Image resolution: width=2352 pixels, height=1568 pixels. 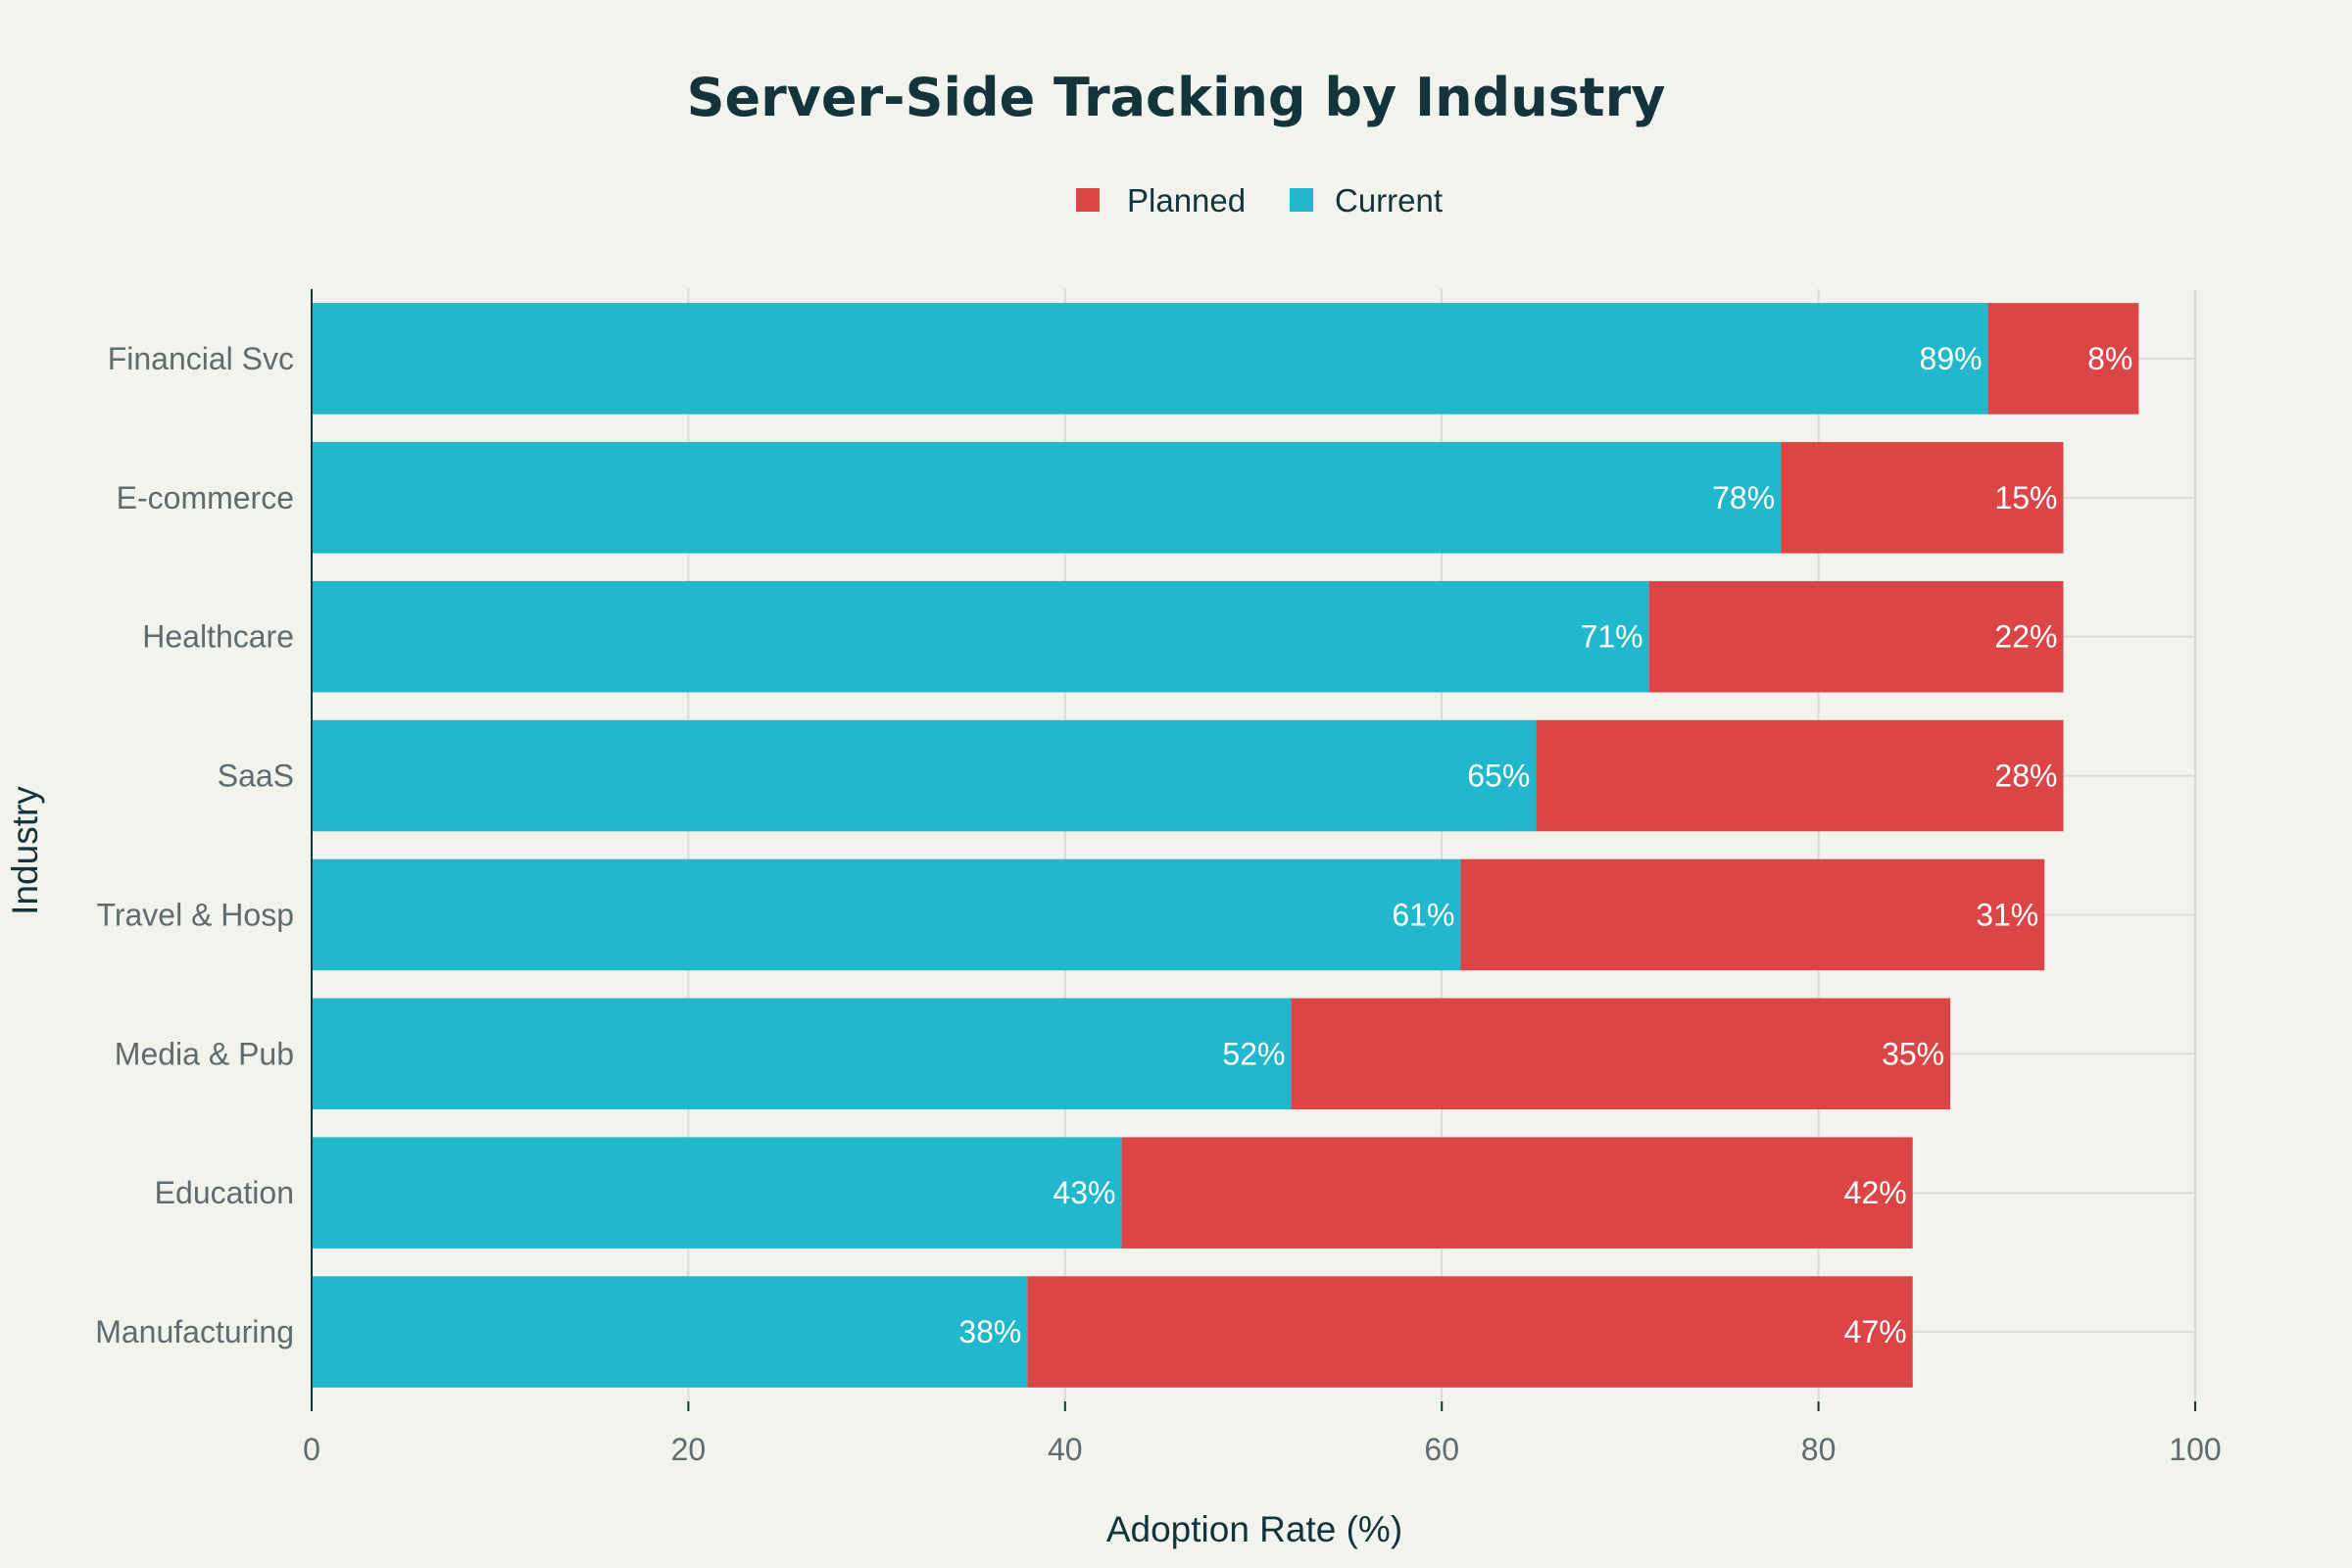 What do you see at coordinates (2109, 358) in the screenshot?
I see `bar-label-planned-0: 8%` at bounding box center [2109, 358].